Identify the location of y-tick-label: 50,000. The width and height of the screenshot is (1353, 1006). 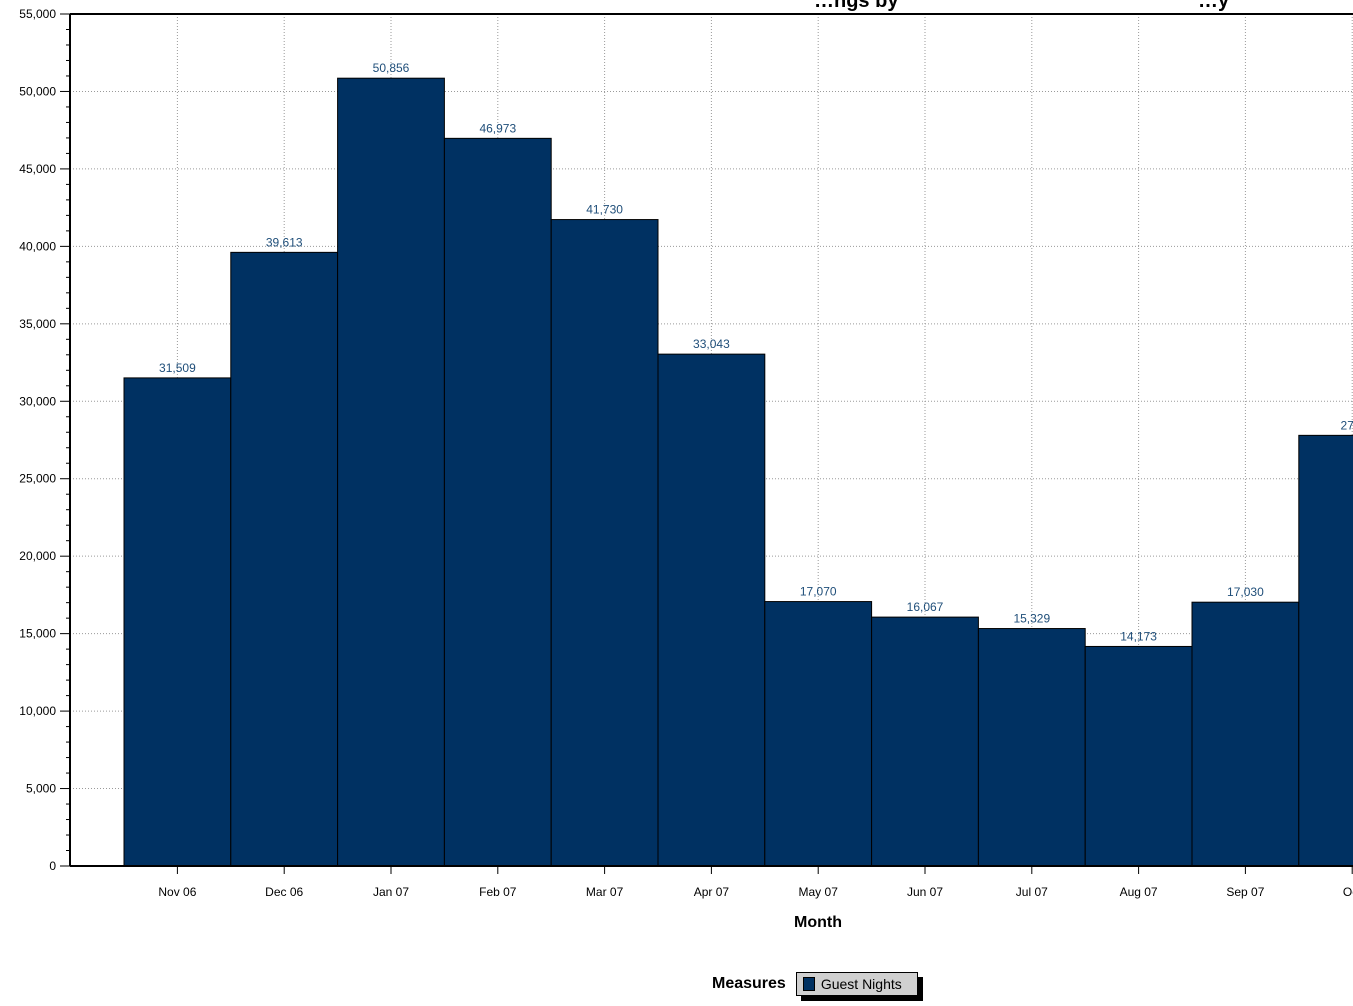
(37, 91).